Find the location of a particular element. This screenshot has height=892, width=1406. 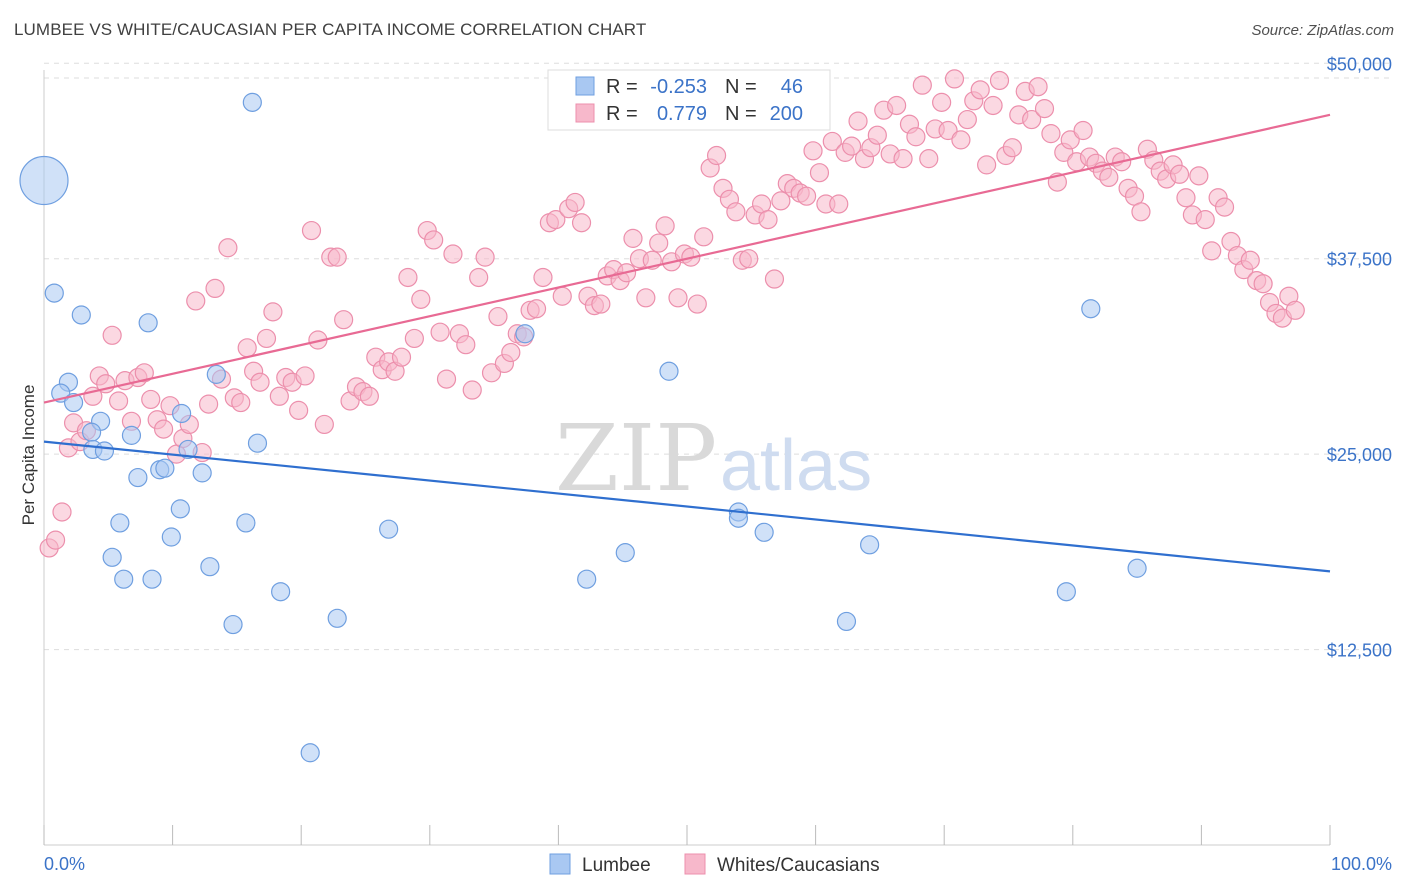

lumbee-swatch is located at coordinates (585, 86).